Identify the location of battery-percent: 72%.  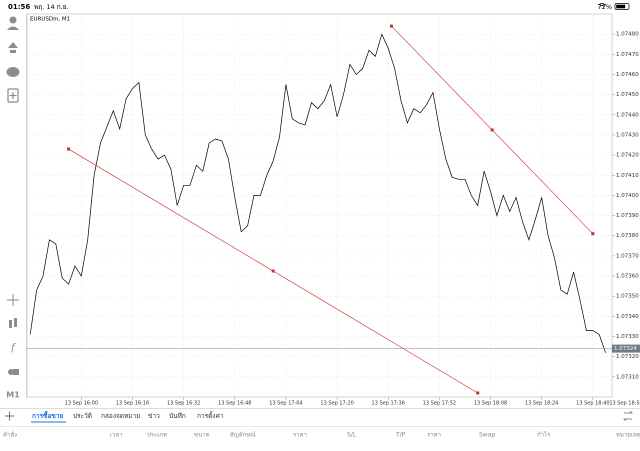
(605, 7).